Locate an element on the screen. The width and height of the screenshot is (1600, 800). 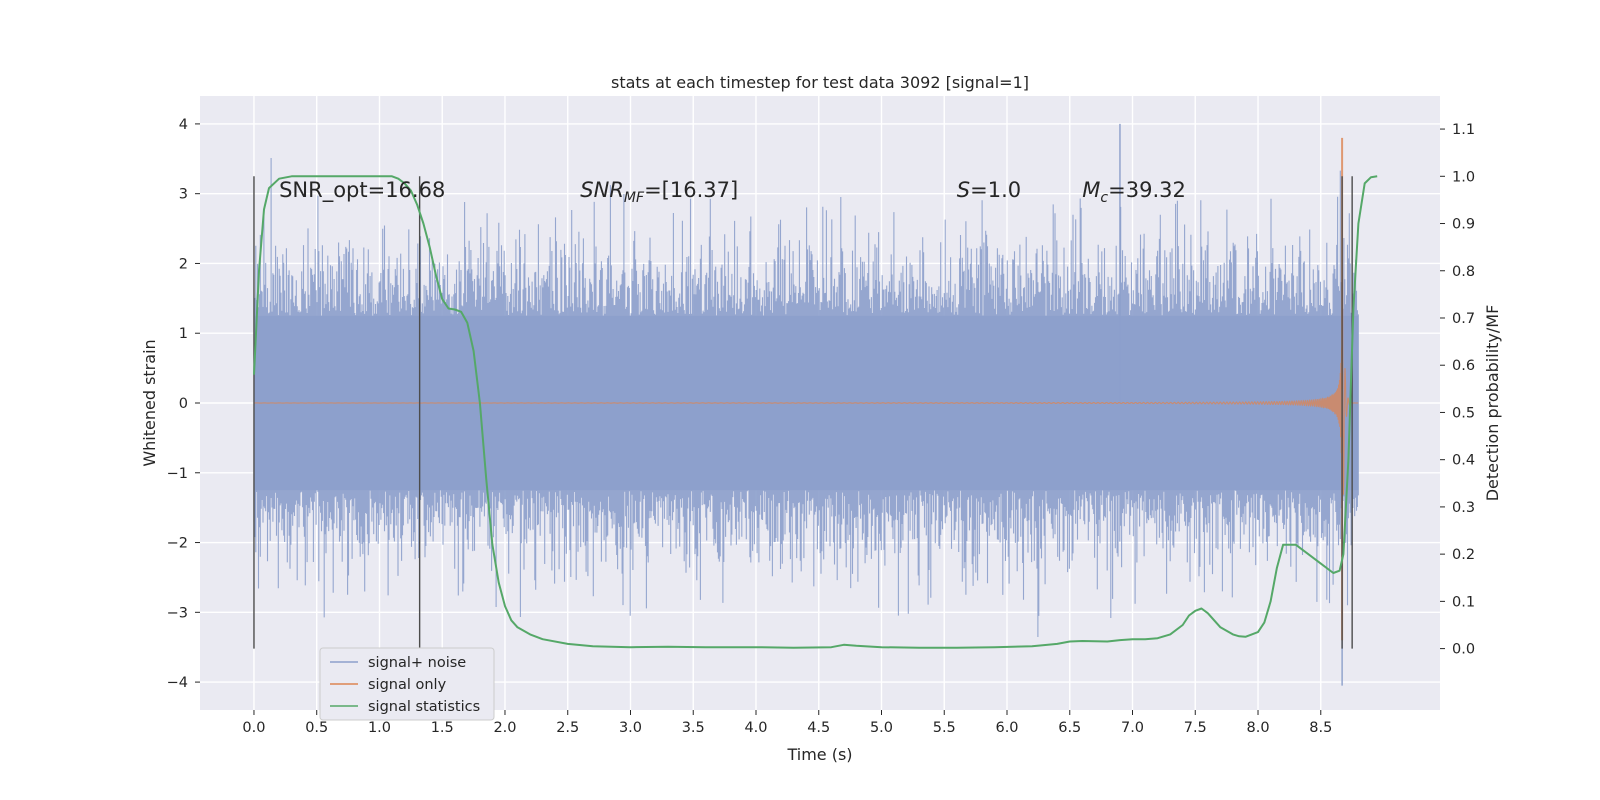
x-axis-label: Time (s) is located at coordinates (819, 754).